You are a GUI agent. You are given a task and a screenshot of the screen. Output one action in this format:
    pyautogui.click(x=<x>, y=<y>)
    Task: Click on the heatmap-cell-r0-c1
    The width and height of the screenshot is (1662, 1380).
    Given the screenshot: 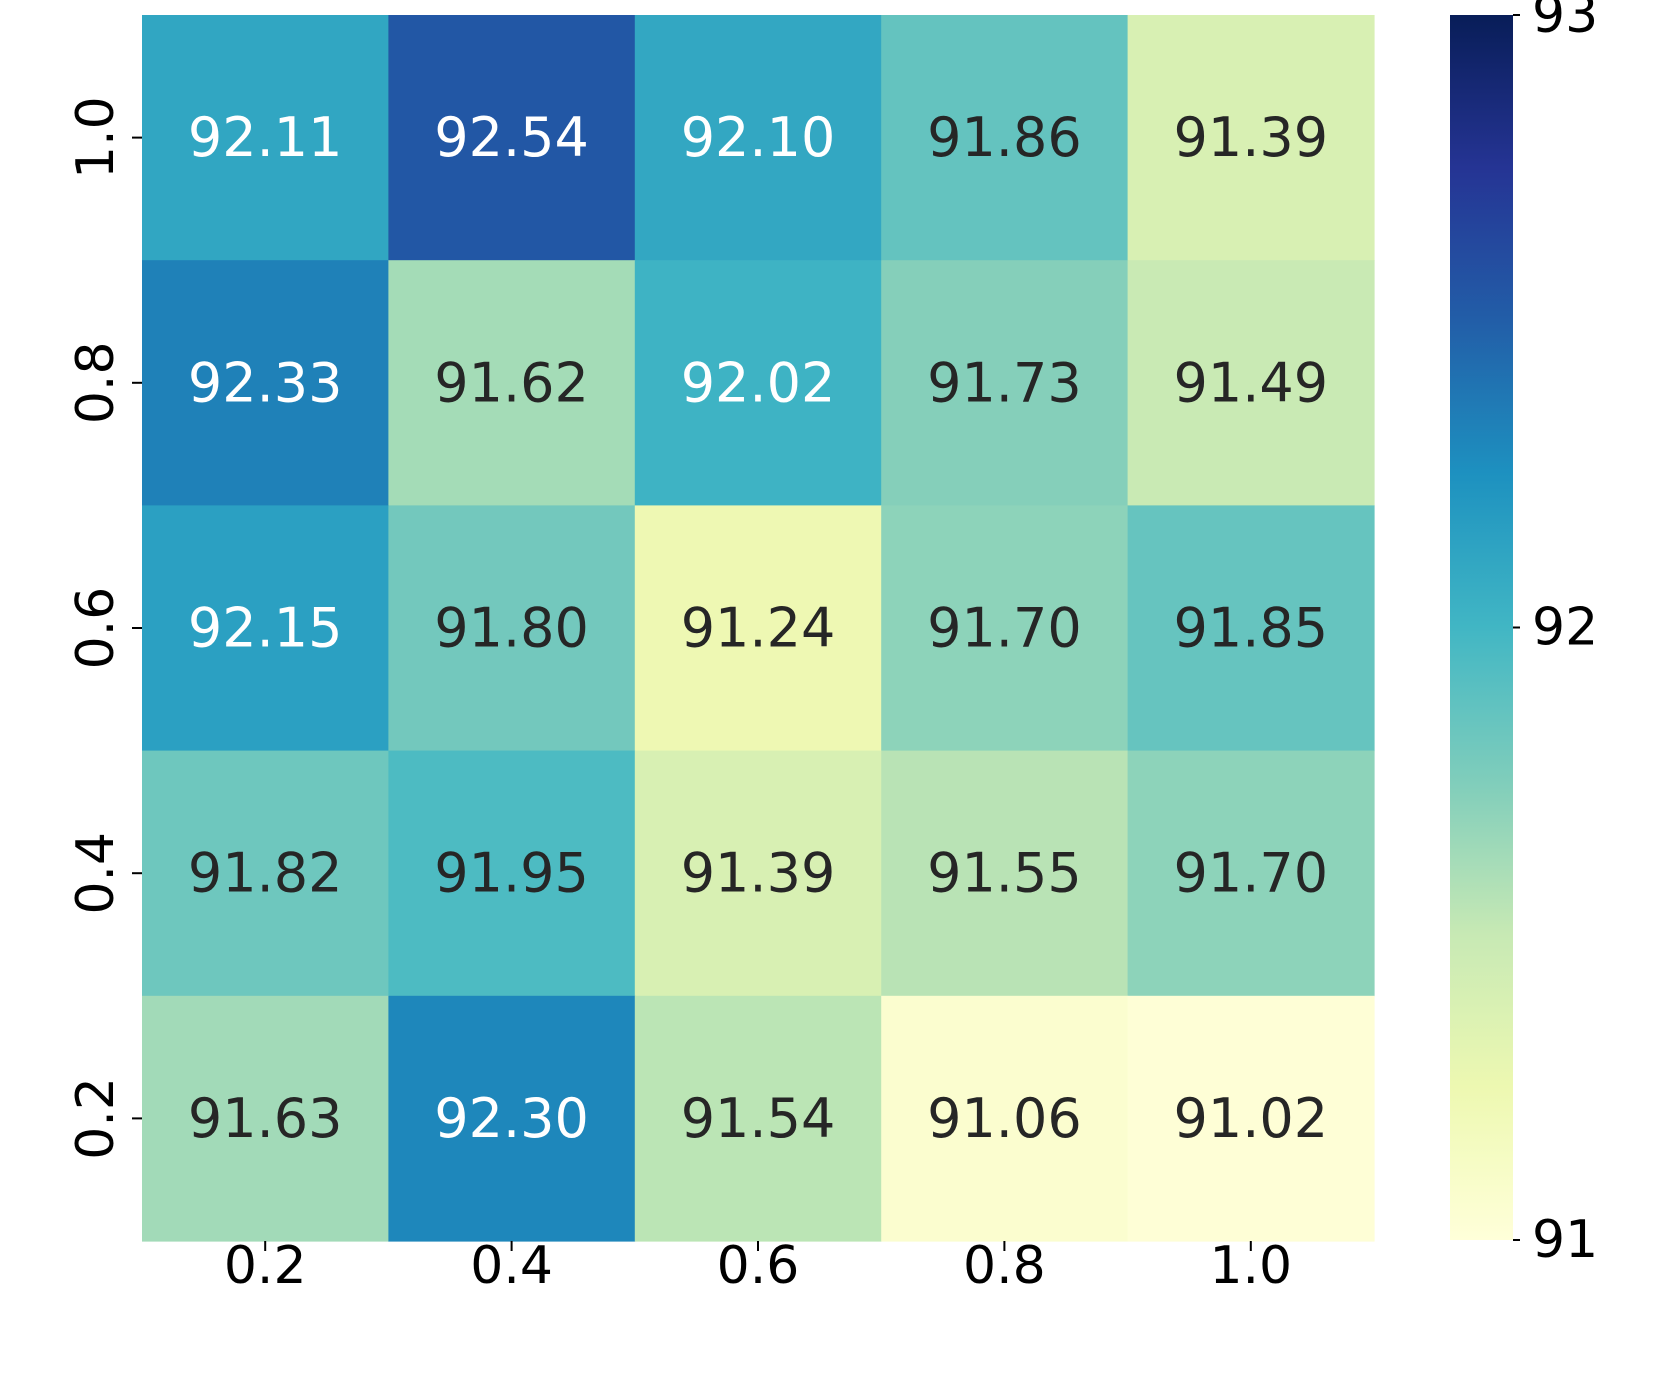 What is the action you would take?
    pyautogui.click(x=512, y=138)
    